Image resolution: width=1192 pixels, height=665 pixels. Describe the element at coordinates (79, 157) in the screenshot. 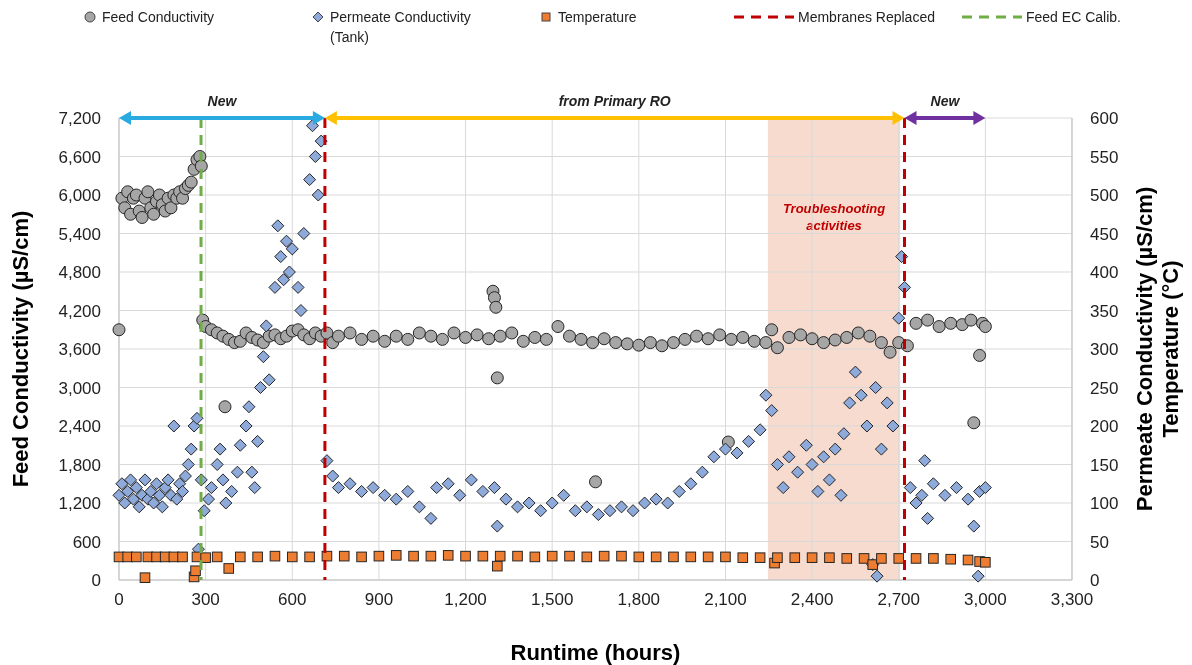

I see `y-tick-label: 6,600` at that location.